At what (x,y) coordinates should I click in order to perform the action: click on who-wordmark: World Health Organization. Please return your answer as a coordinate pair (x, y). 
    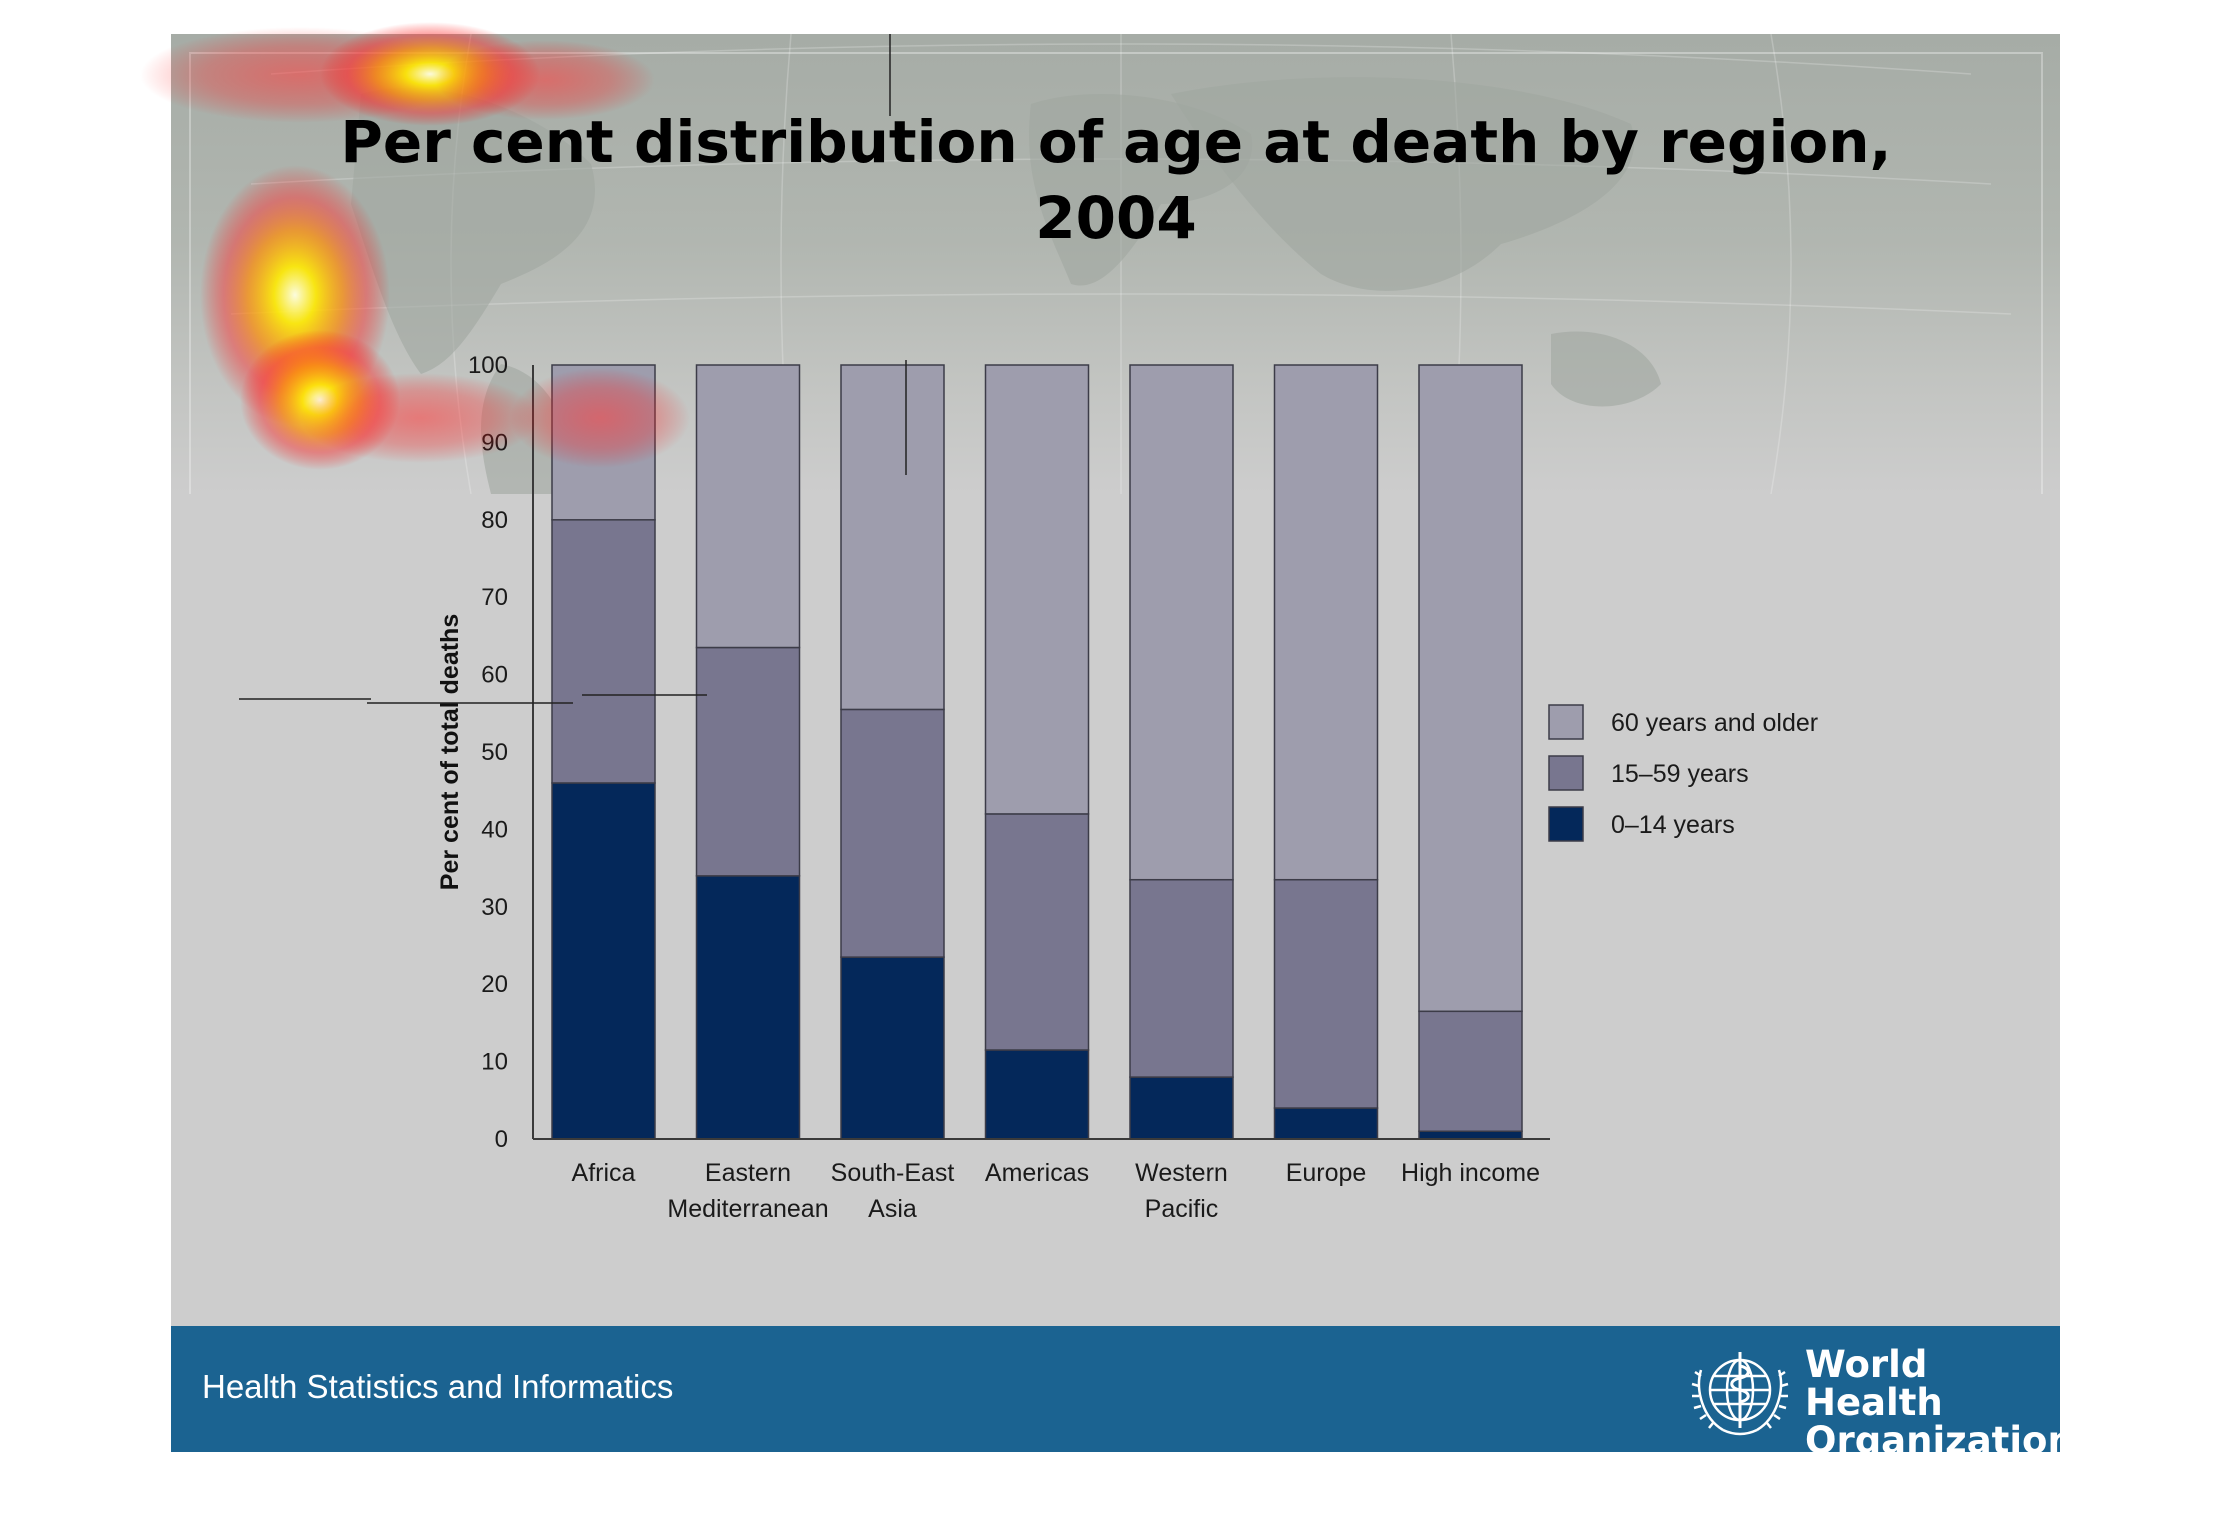
    Looking at the image, I should click on (1932, 1398).